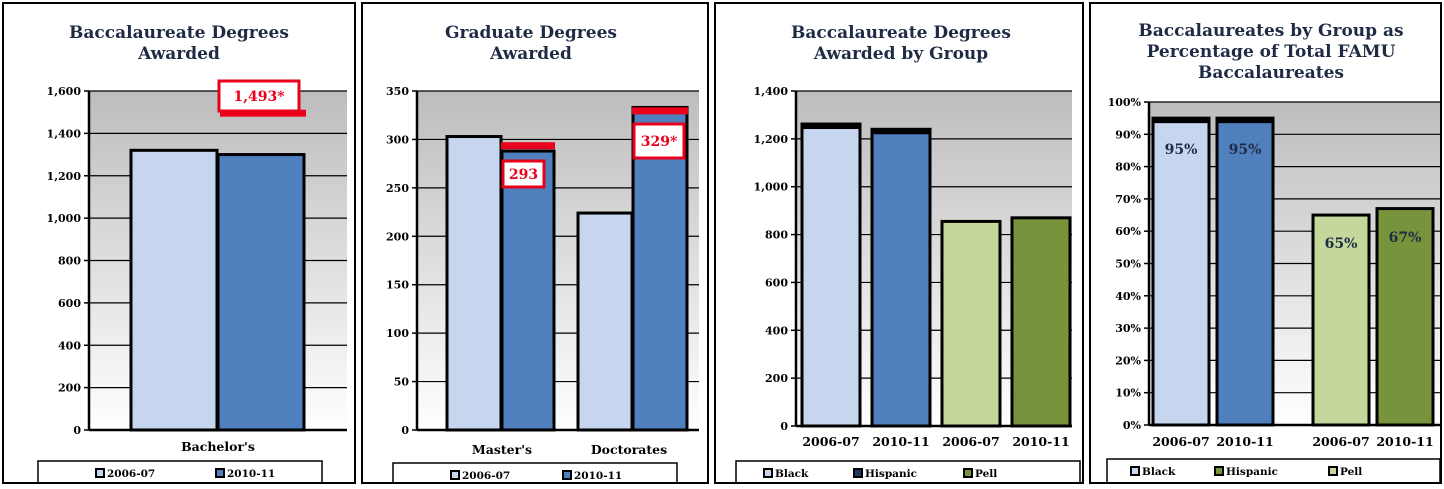 Image resolution: width=1444 pixels, height=489 pixels. I want to click on legend-label: Hispanic, so click(1252, 472).